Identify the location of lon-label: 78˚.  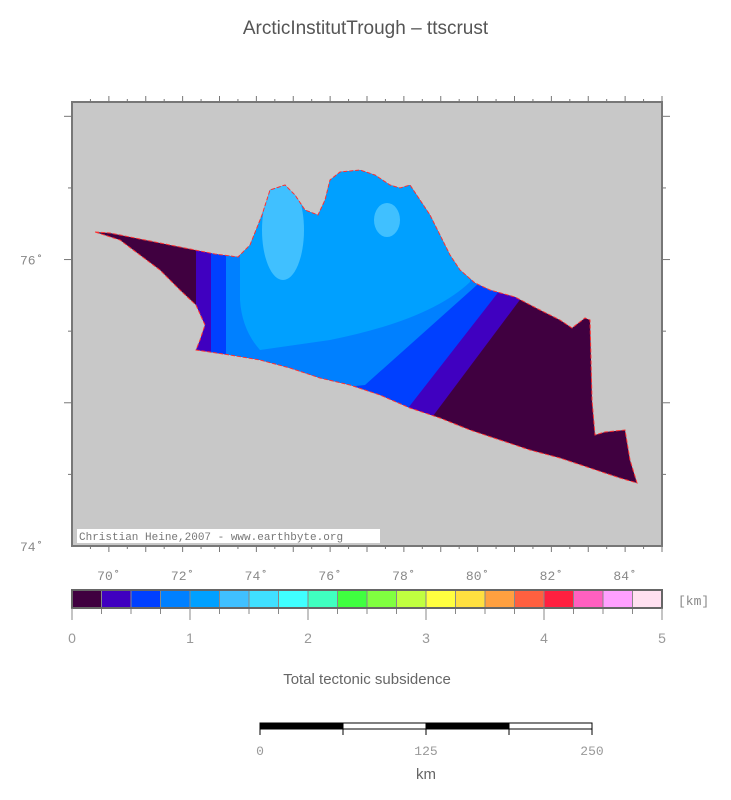
(403, 576).